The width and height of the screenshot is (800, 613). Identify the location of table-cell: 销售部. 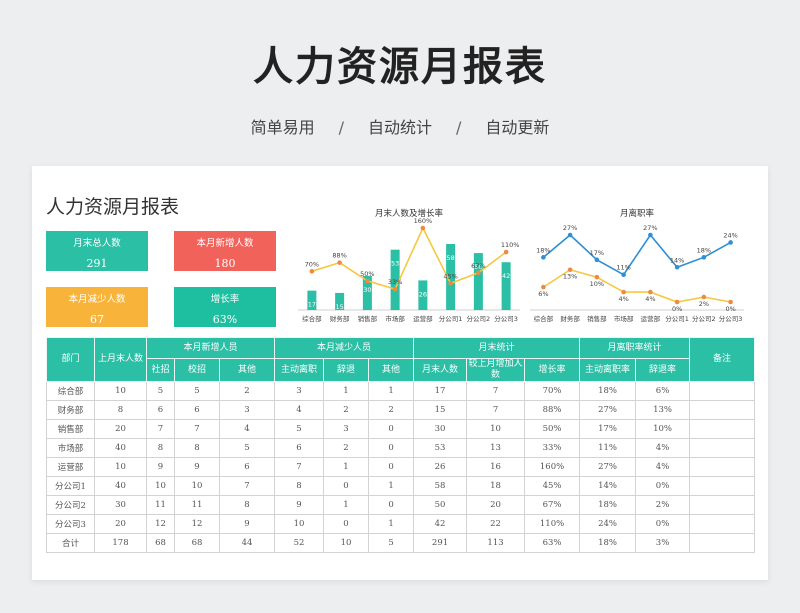
(70, 429).